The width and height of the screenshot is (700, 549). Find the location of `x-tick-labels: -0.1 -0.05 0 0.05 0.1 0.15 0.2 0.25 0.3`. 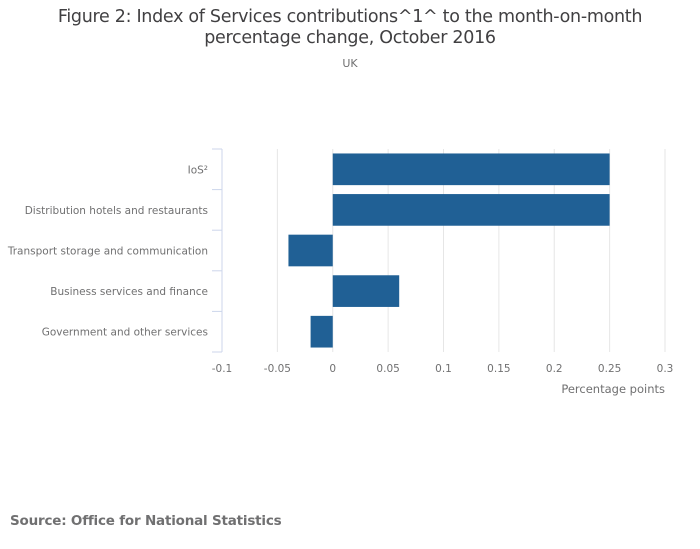

x-tick-labels: -0.1 -0.05 0 0.05 0.1 0.15 0.2 0.25 0.3 is located at coordinates (443, 369).